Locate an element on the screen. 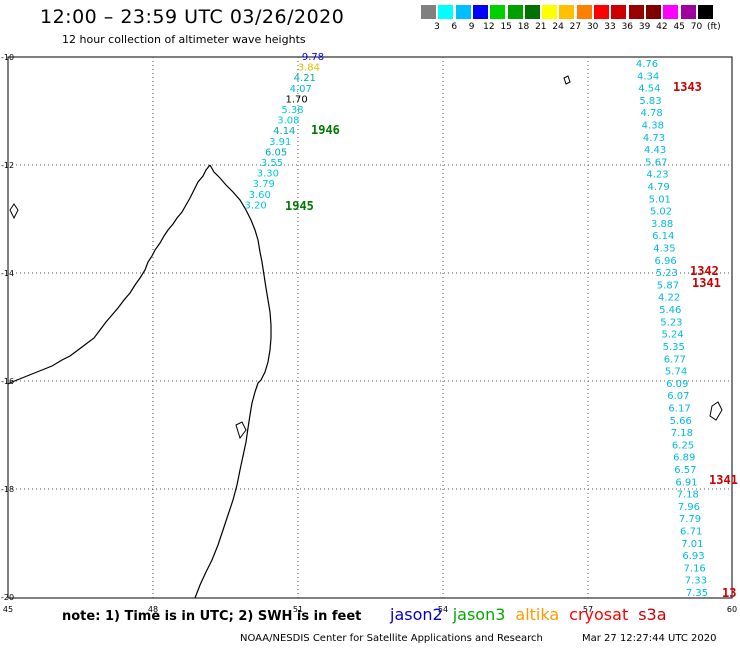  wave-height-label: 3.30 is located at coordinates (268, 174).